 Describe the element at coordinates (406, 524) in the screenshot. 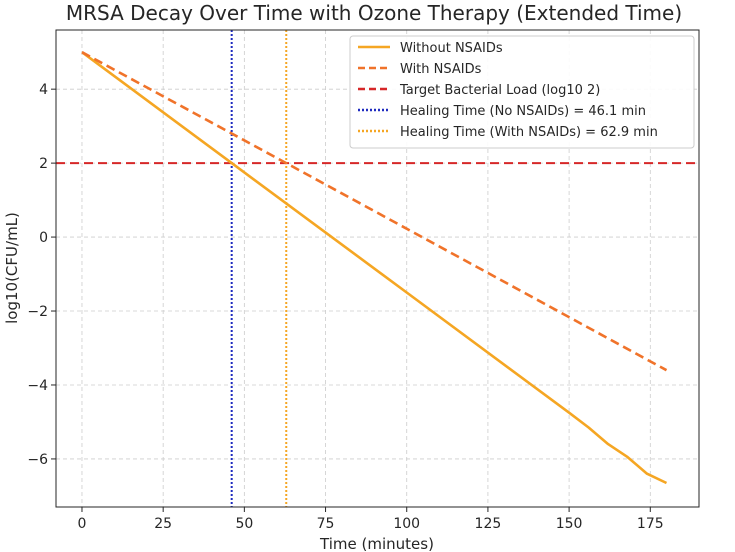

I see `x-tick-label: 100` at that location.